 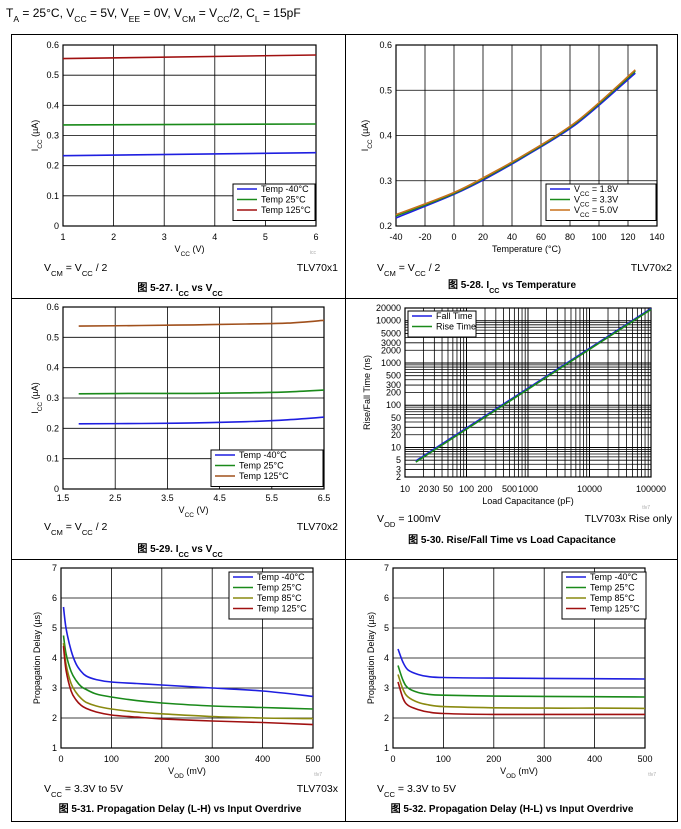 What do you see at coordinates (391, 333) in the screenshot?
I see `y-tick-label: 5000` at bounding box center [391, 333].